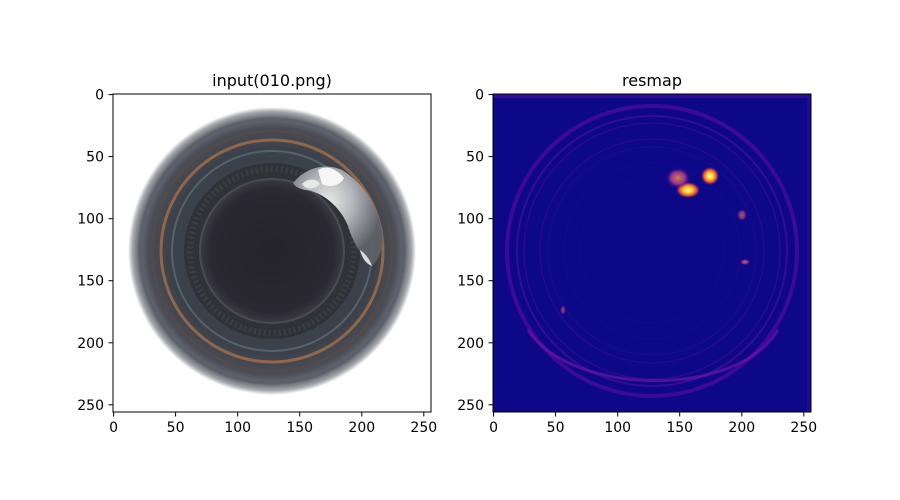 The width and height of the screenshot is (900, 500). Describe the element at coordinates (90, 344) in the screenshot. I see `input-y-tick-label: 200` at that location.